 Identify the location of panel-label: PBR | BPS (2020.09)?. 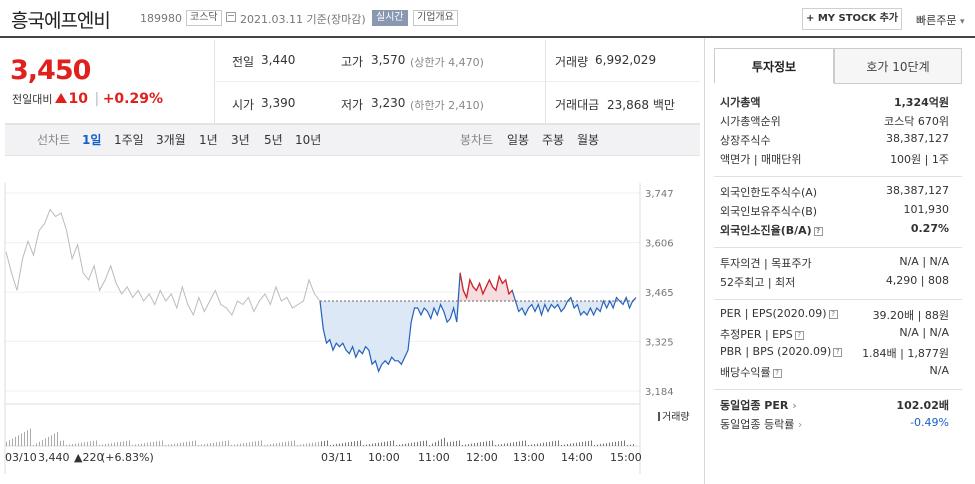
(781, 351).